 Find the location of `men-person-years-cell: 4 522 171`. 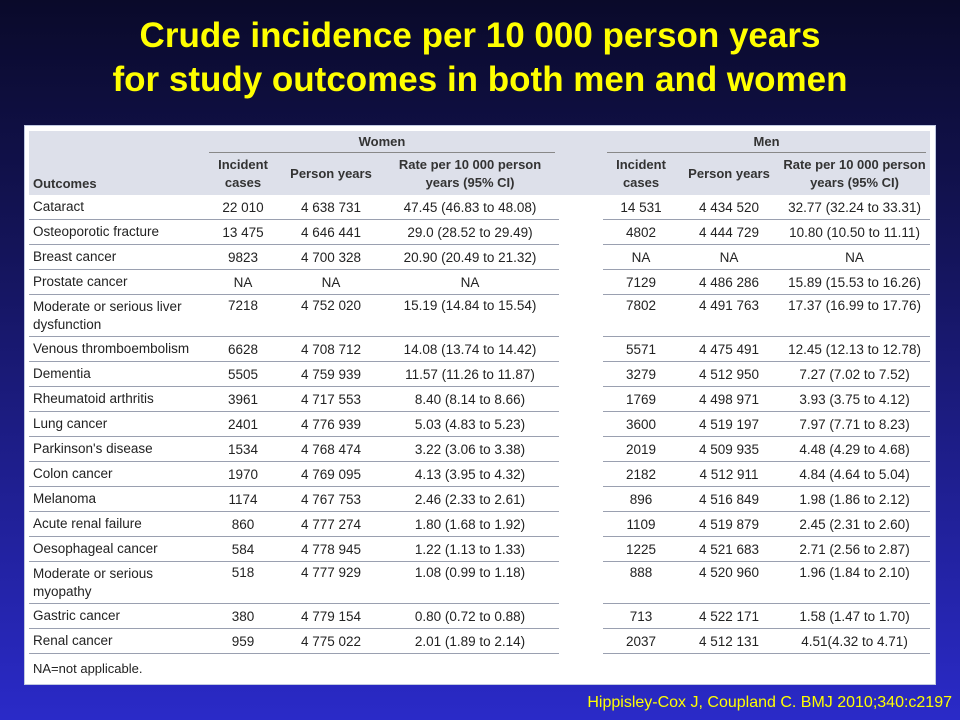

men-person-years-cell: 4 522 171 is located at coordinates (729, 616).